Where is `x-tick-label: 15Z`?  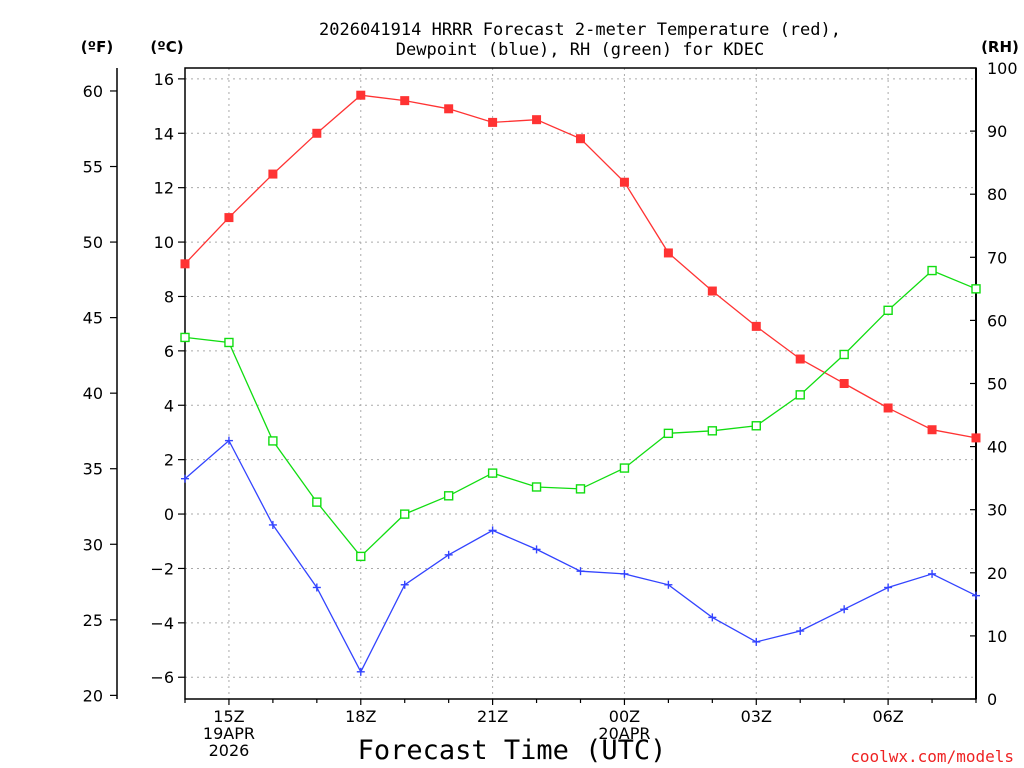
x-tick-label: 15Z is located at coordinates (228, 716).